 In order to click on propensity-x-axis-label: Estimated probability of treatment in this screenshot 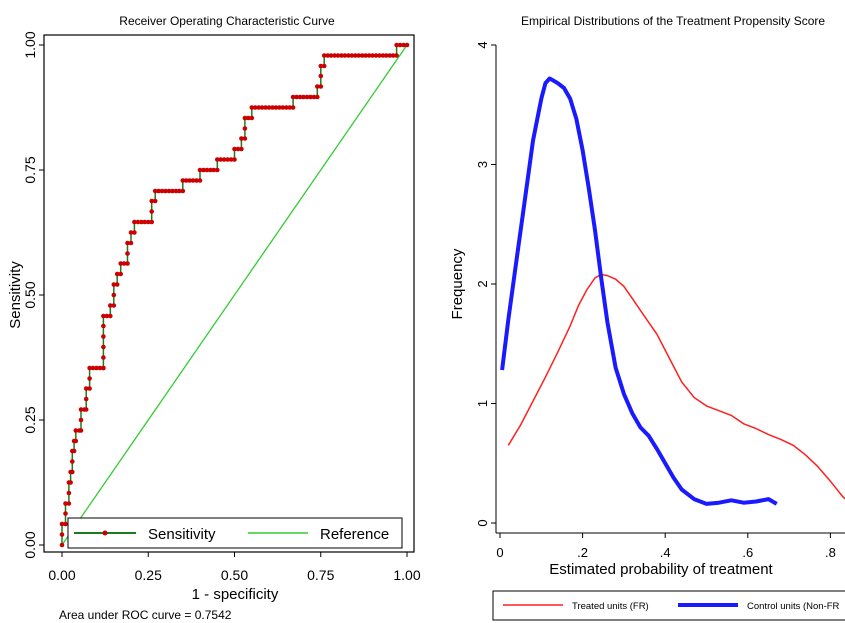, I will do `click(661, 569)`.